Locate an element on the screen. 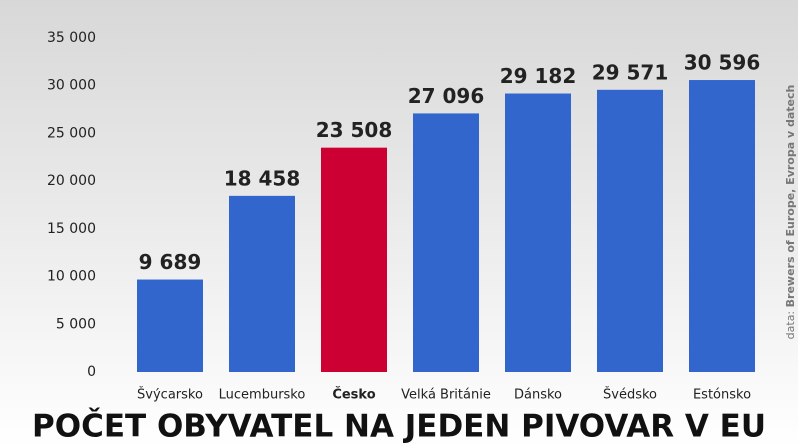 This screenshot has width=798, height=448. x-tick-label: Dánsko is located at coordinates (538, 395).